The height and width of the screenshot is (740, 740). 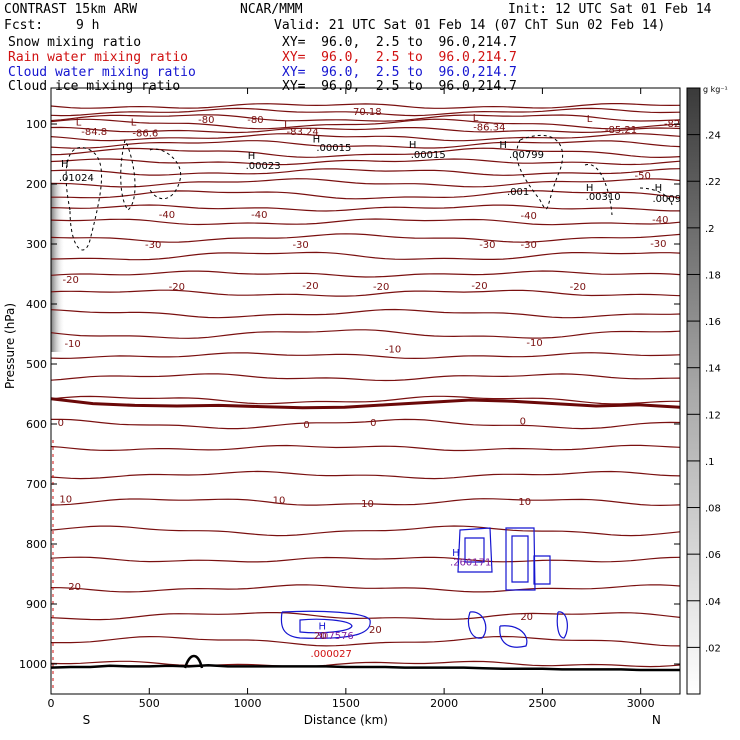 What do you see at coordinates (713, 602) in the screenshot?
I see `colorbar-tick-label: .04` at bounding box center [713, 602].